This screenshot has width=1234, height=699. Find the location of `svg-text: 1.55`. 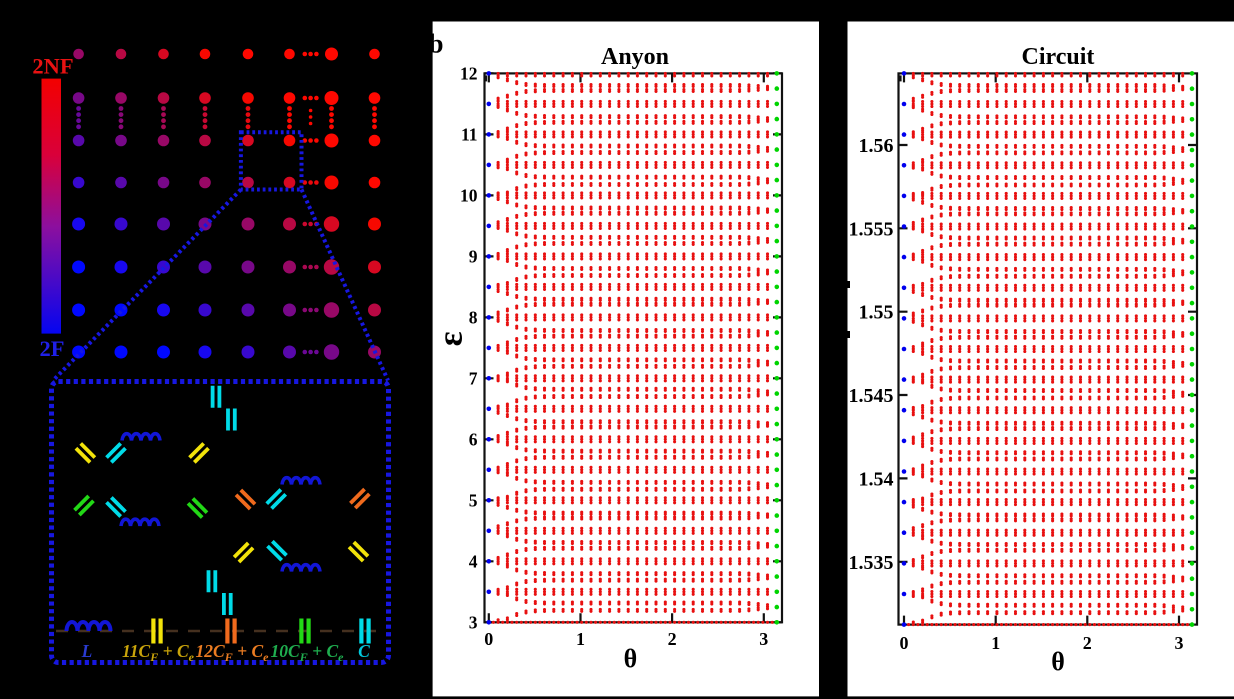

svg-text: 1.55 is located at coordinates (876, 313).